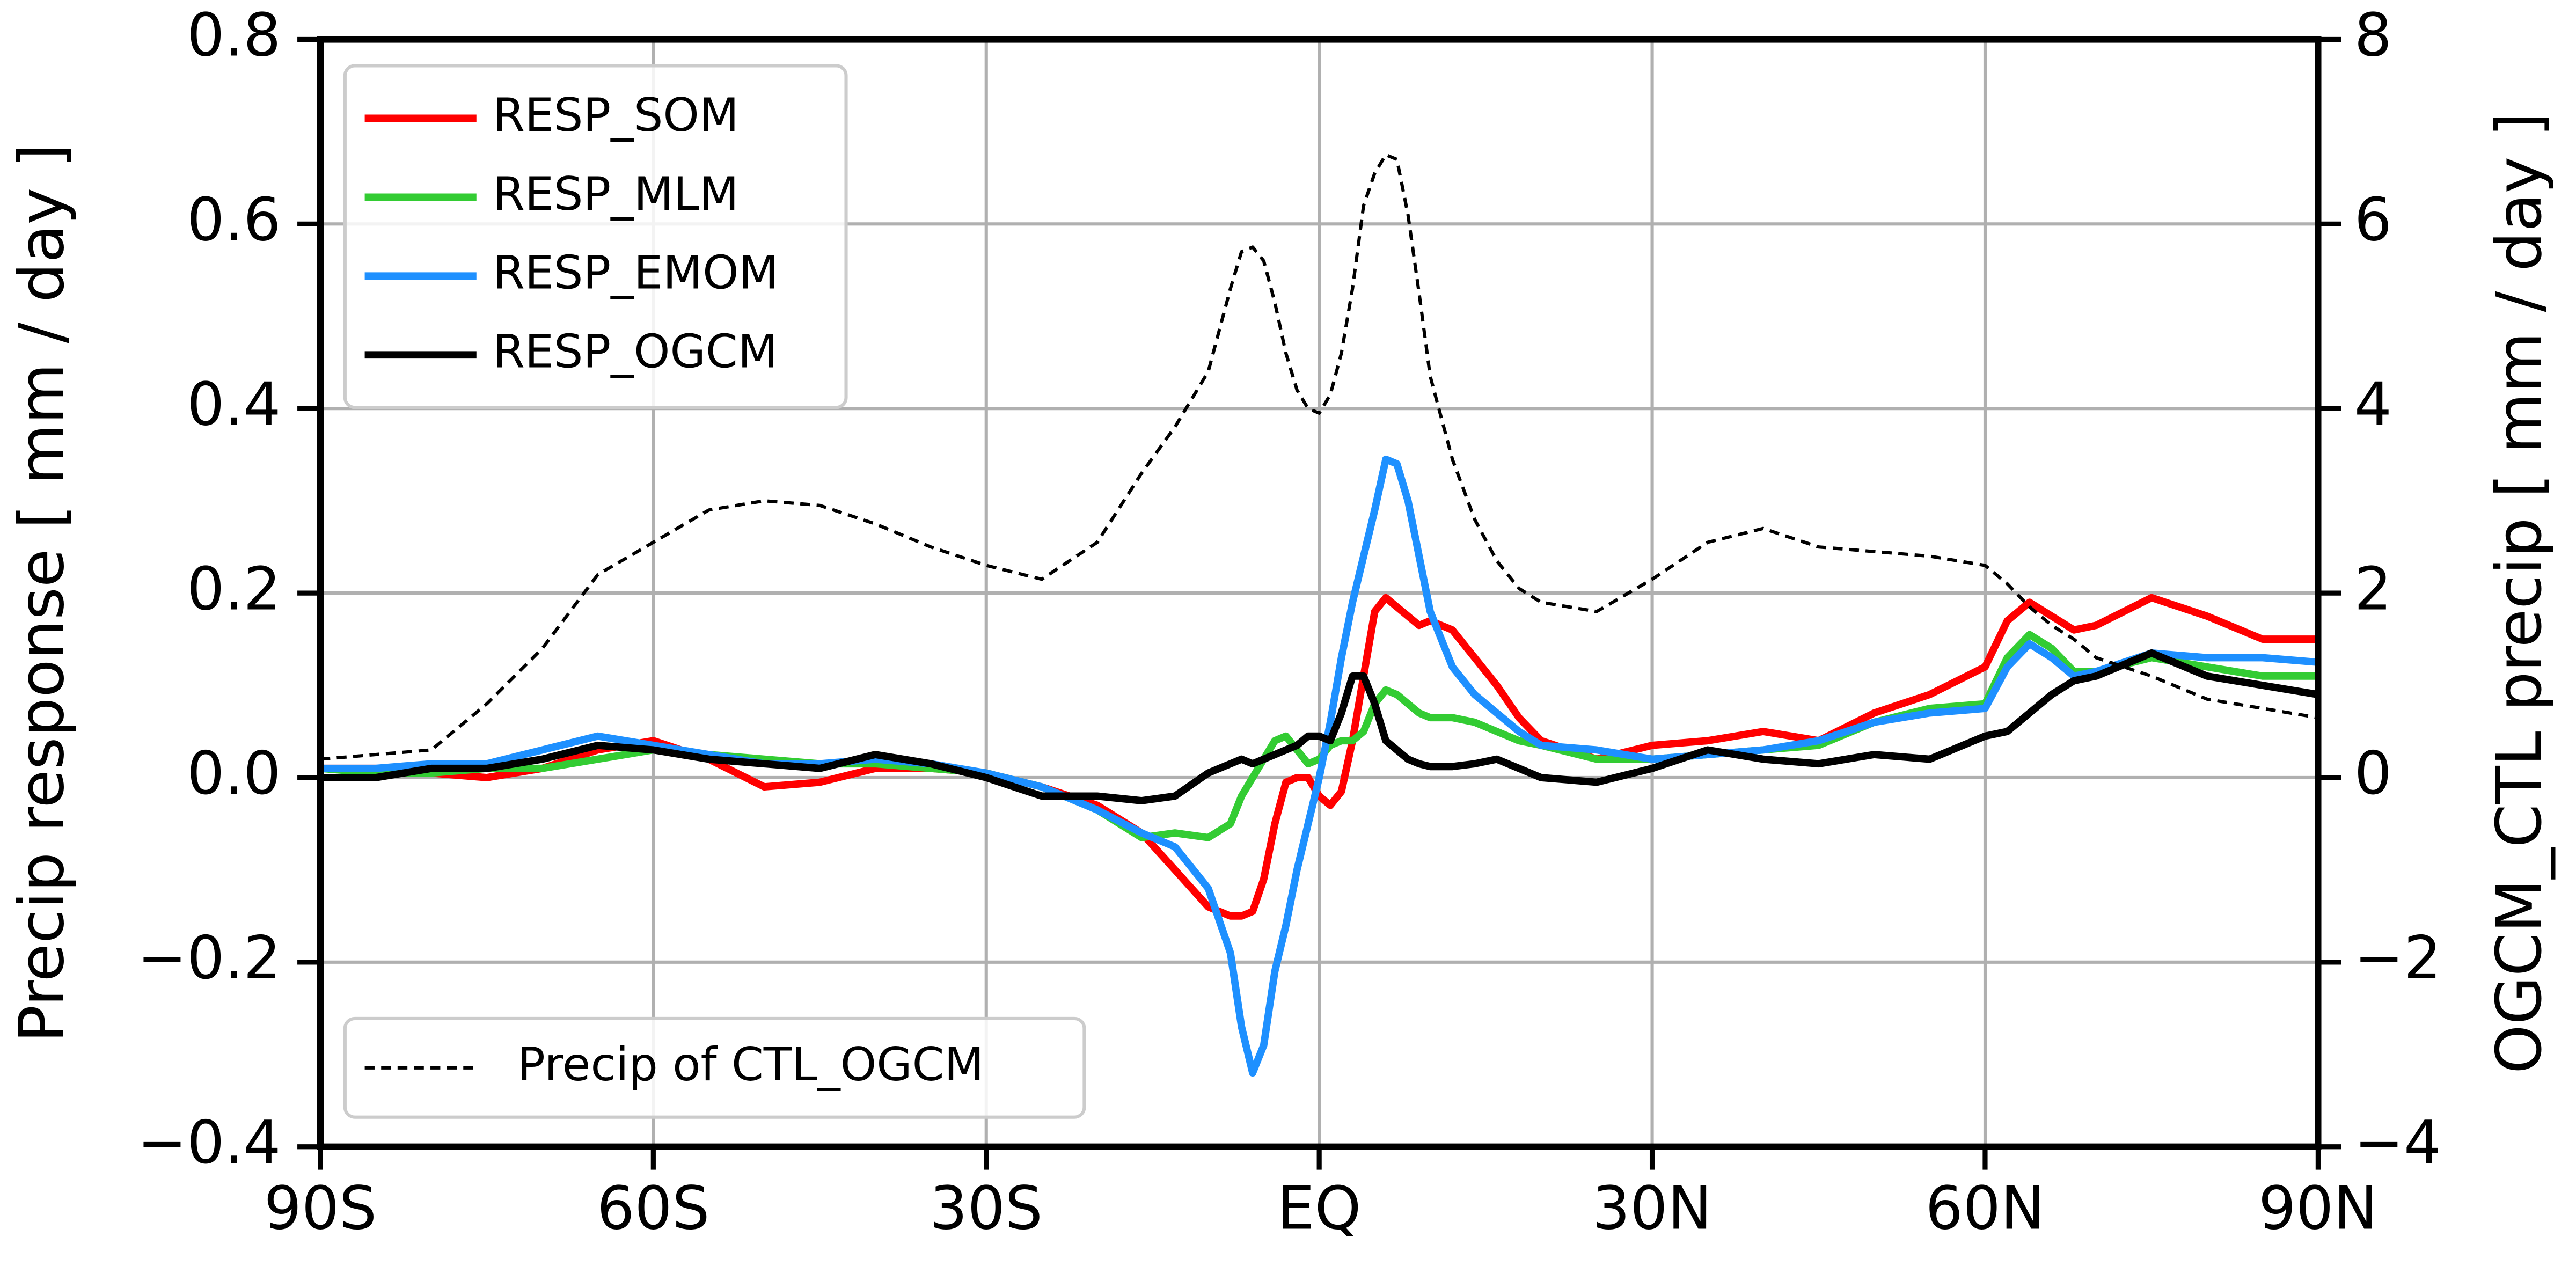  What do you see at coordinates (1652, 1208) in the screenshot?
I see `x-tick-label: 30N` at bounding box center [1652, 1208].